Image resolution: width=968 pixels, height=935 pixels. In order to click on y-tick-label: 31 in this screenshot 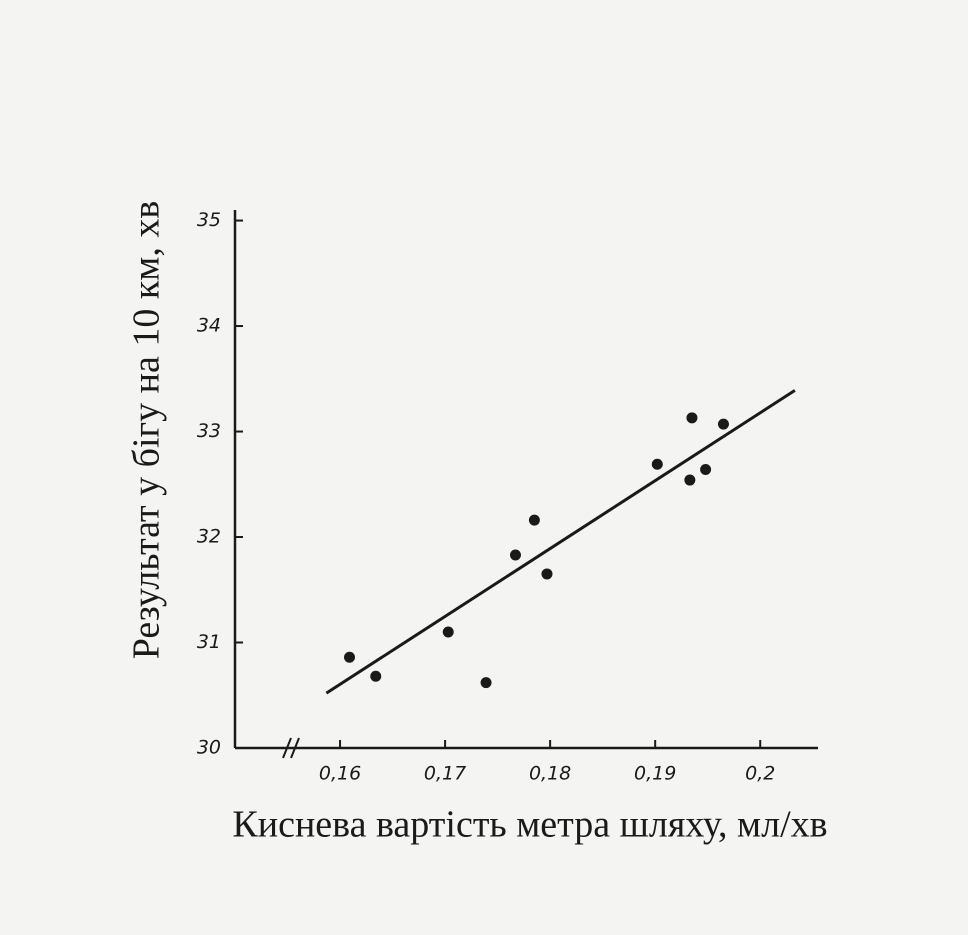, I will do `click(209, 642)`.